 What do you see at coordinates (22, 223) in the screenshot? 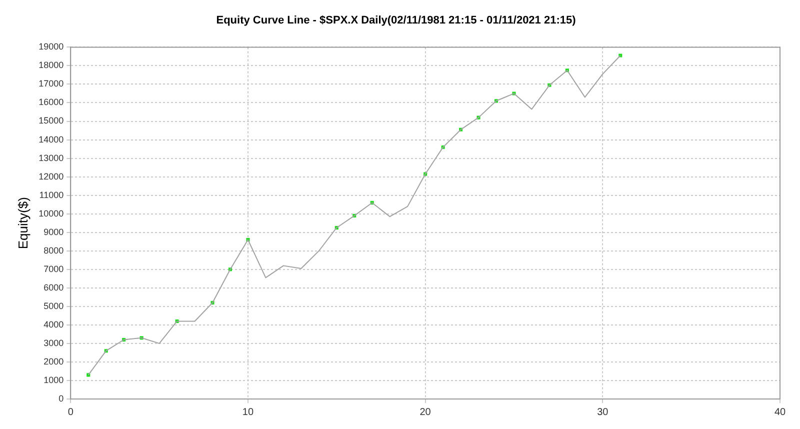
I see `y-axis-title: Equity($)` at bounding box center [22, 223].